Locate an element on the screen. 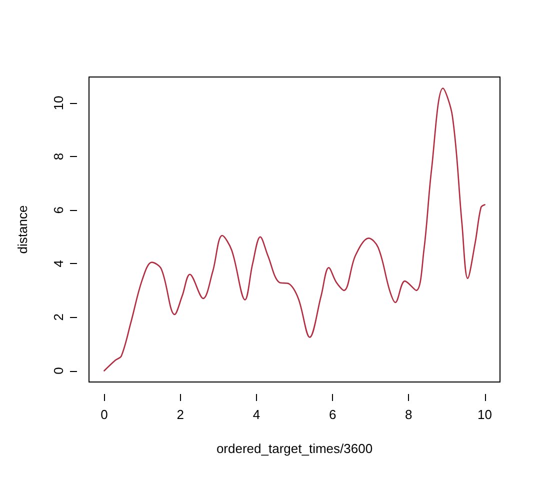  y-tick-label: 0 is located at coordinates (58, 370).